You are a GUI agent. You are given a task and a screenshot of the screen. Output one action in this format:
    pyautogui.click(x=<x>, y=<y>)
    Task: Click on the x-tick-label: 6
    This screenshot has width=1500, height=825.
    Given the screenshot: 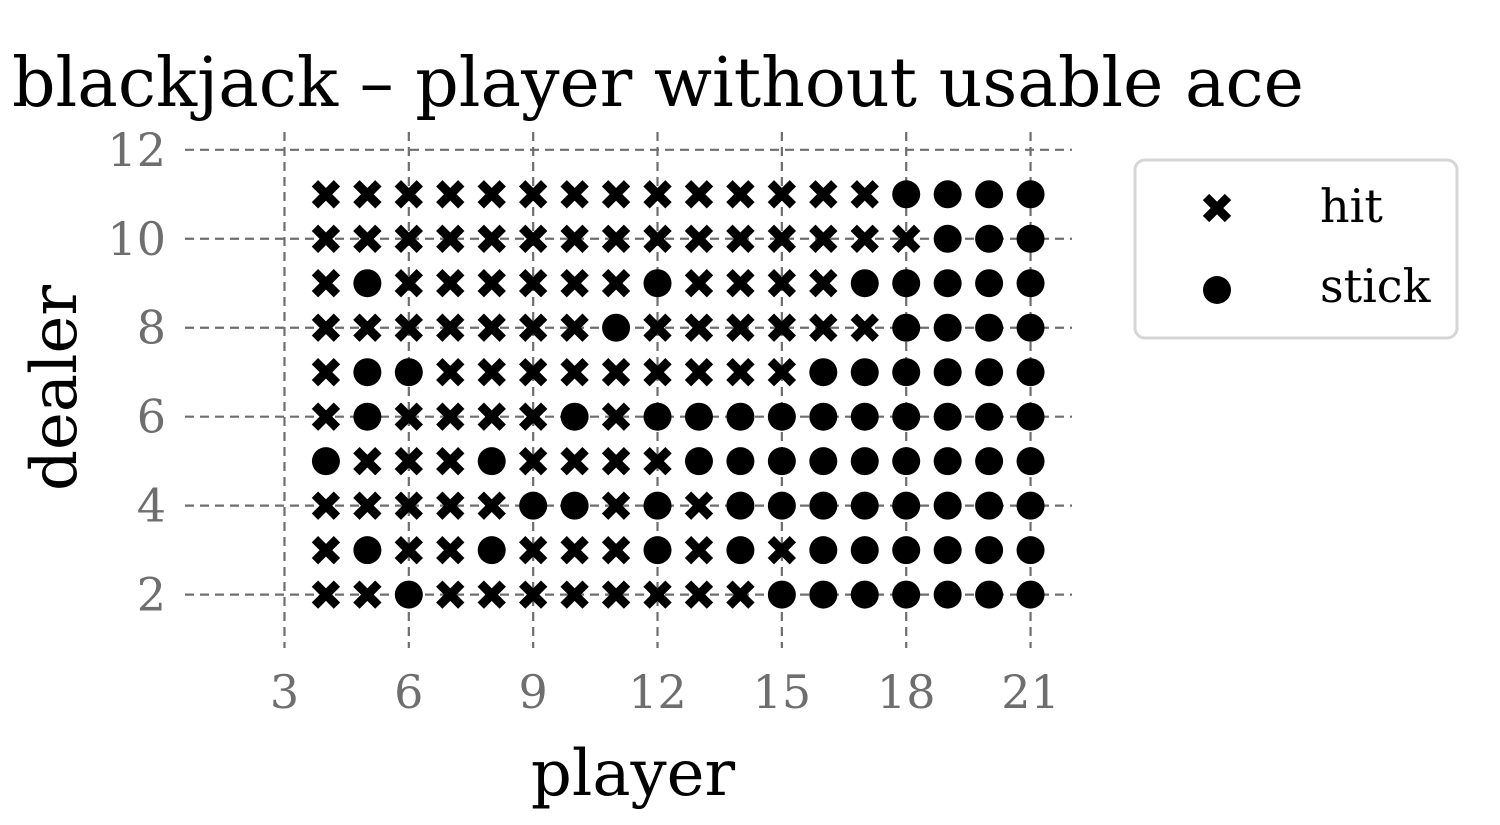 What is the action you would take?
    pyautogui.click(x=408, y=692)
    